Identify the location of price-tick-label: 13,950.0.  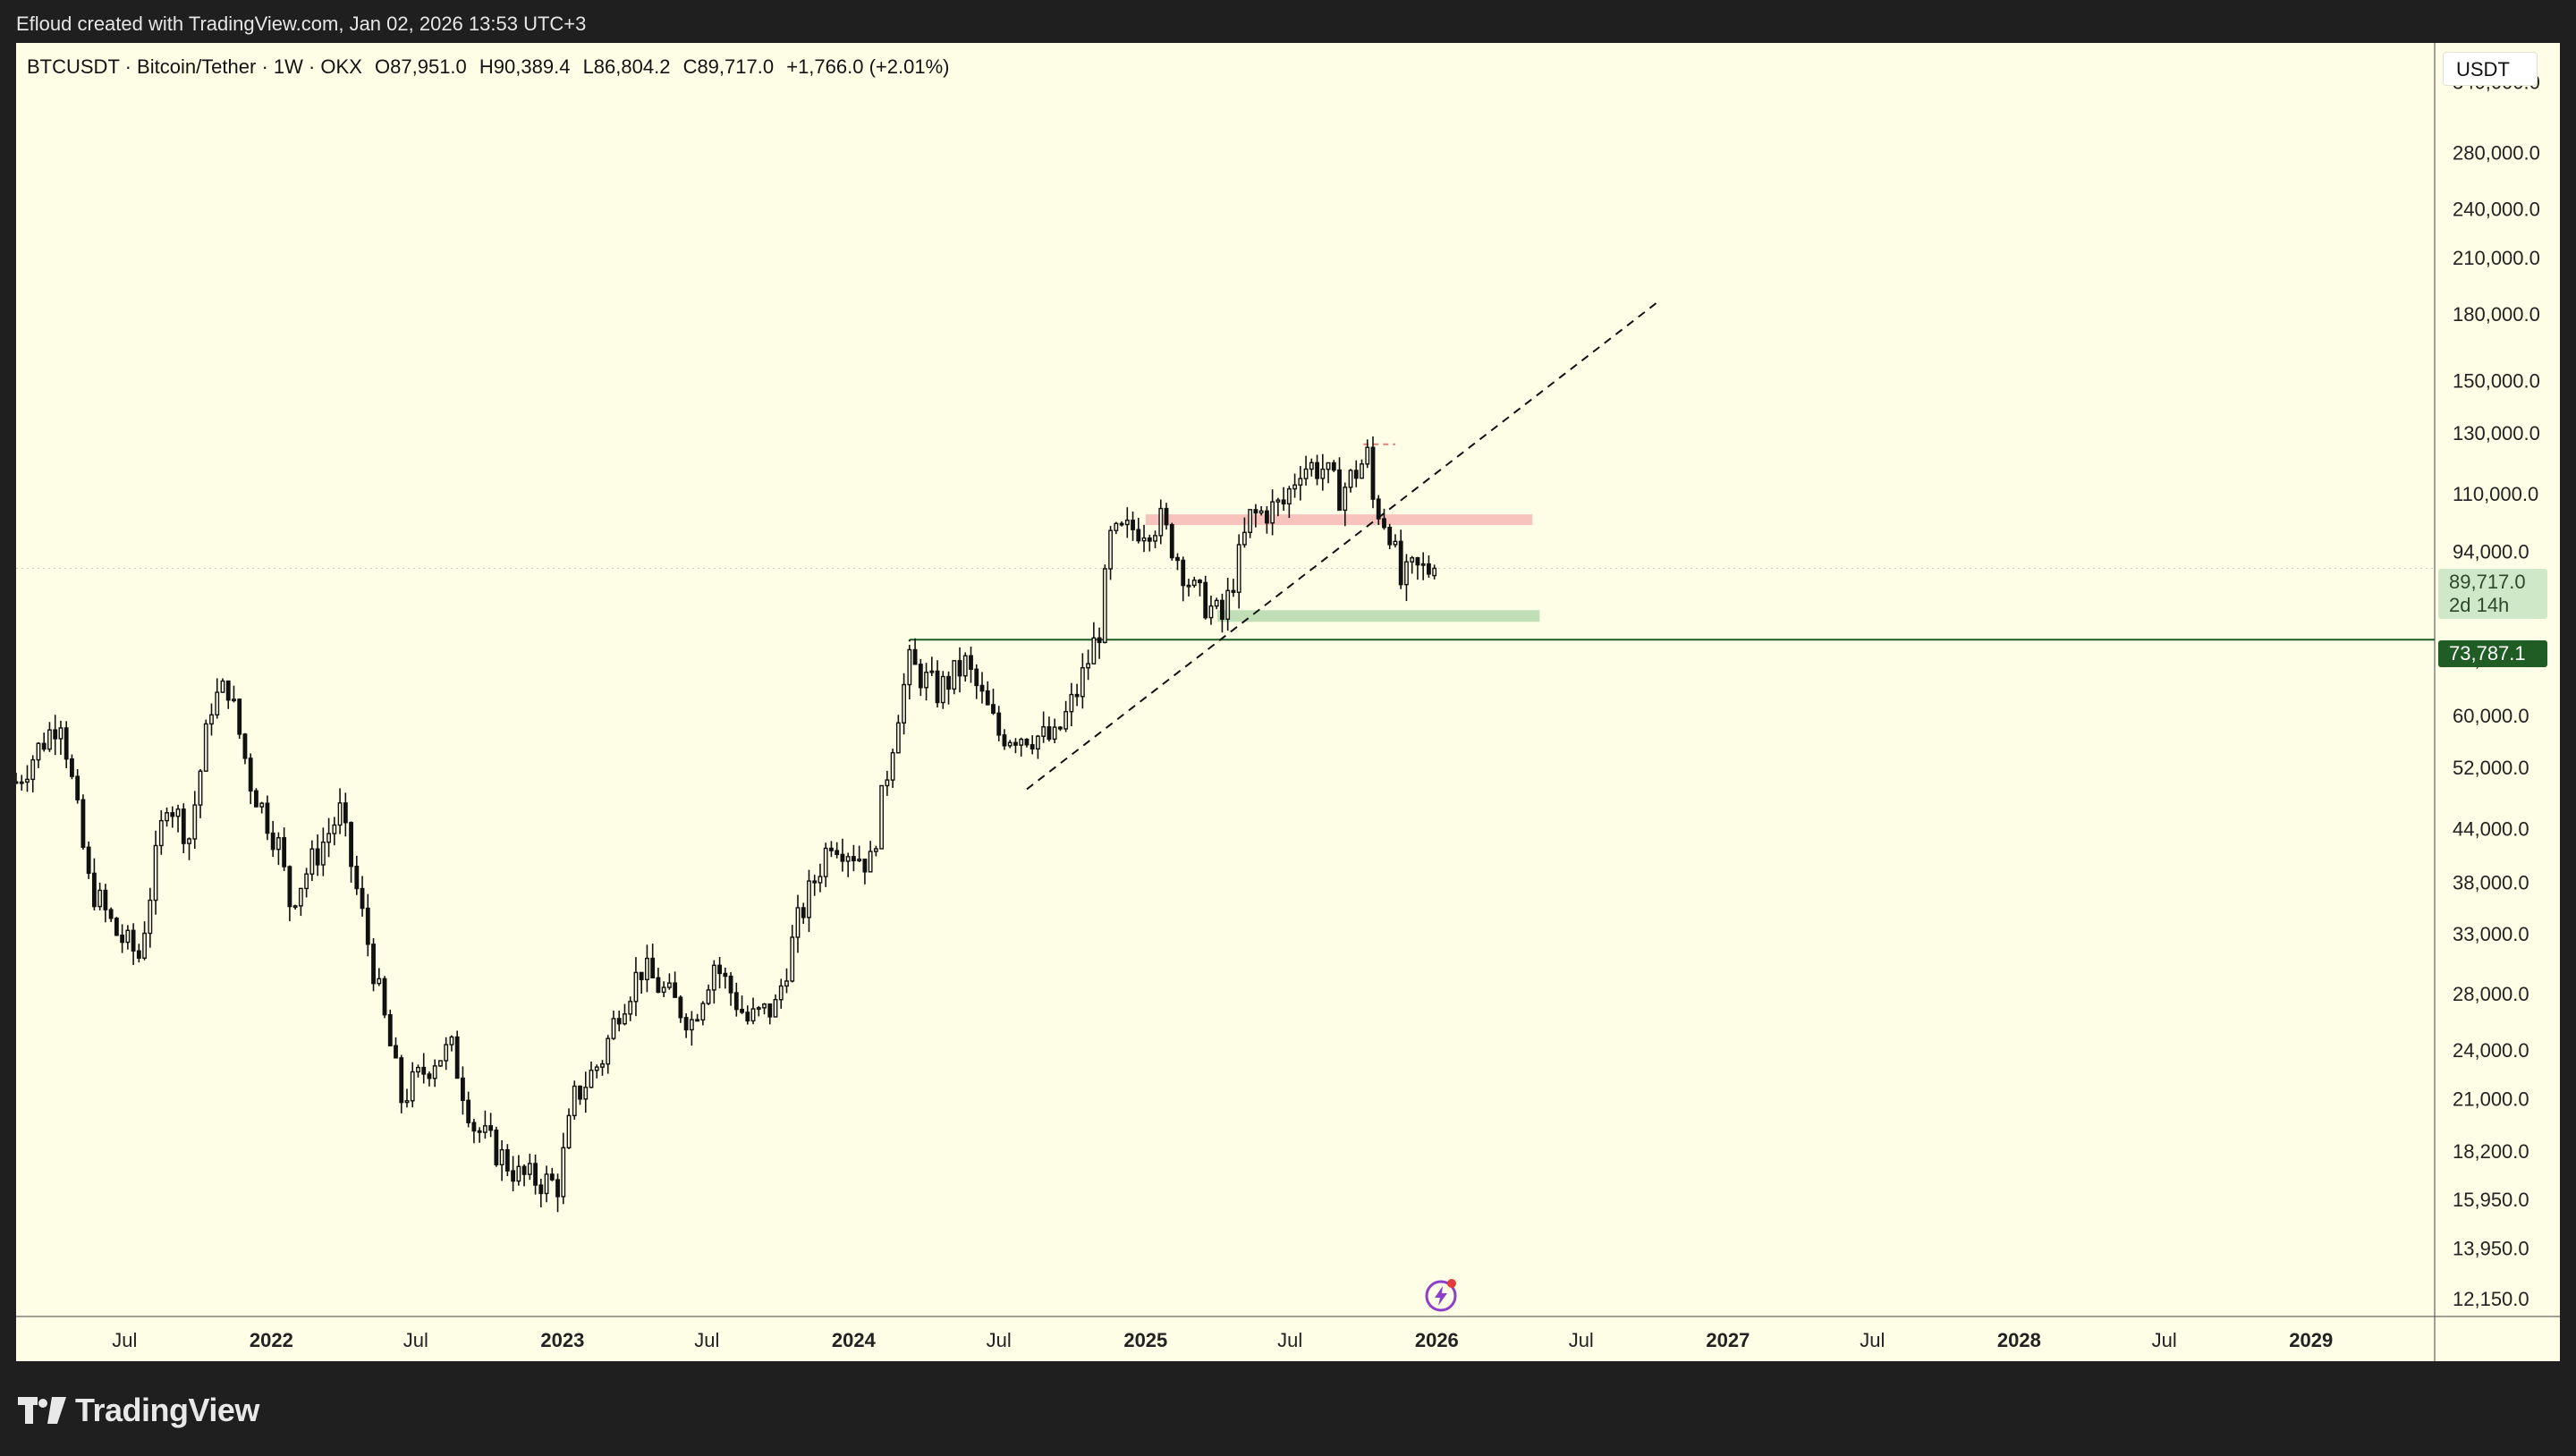
(2491, 1249).